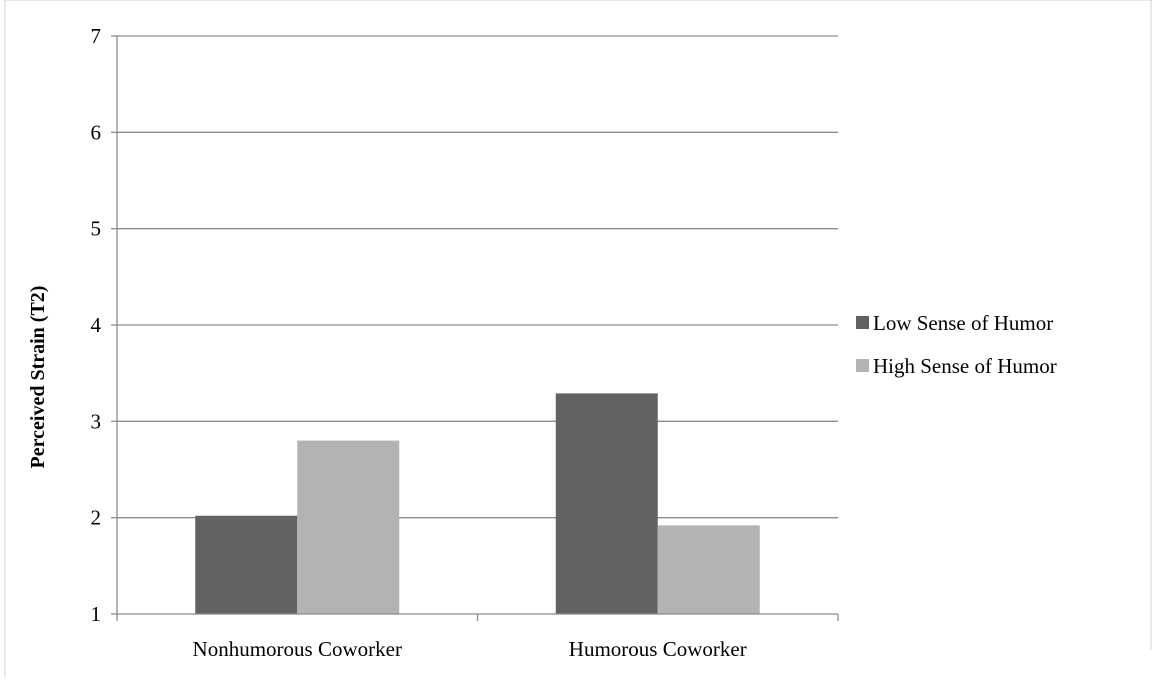 The image size is (1152, 682). Describe the element at coordinates (96, 229) in the screenshot. I see `y-tick-label: 5` at that location.